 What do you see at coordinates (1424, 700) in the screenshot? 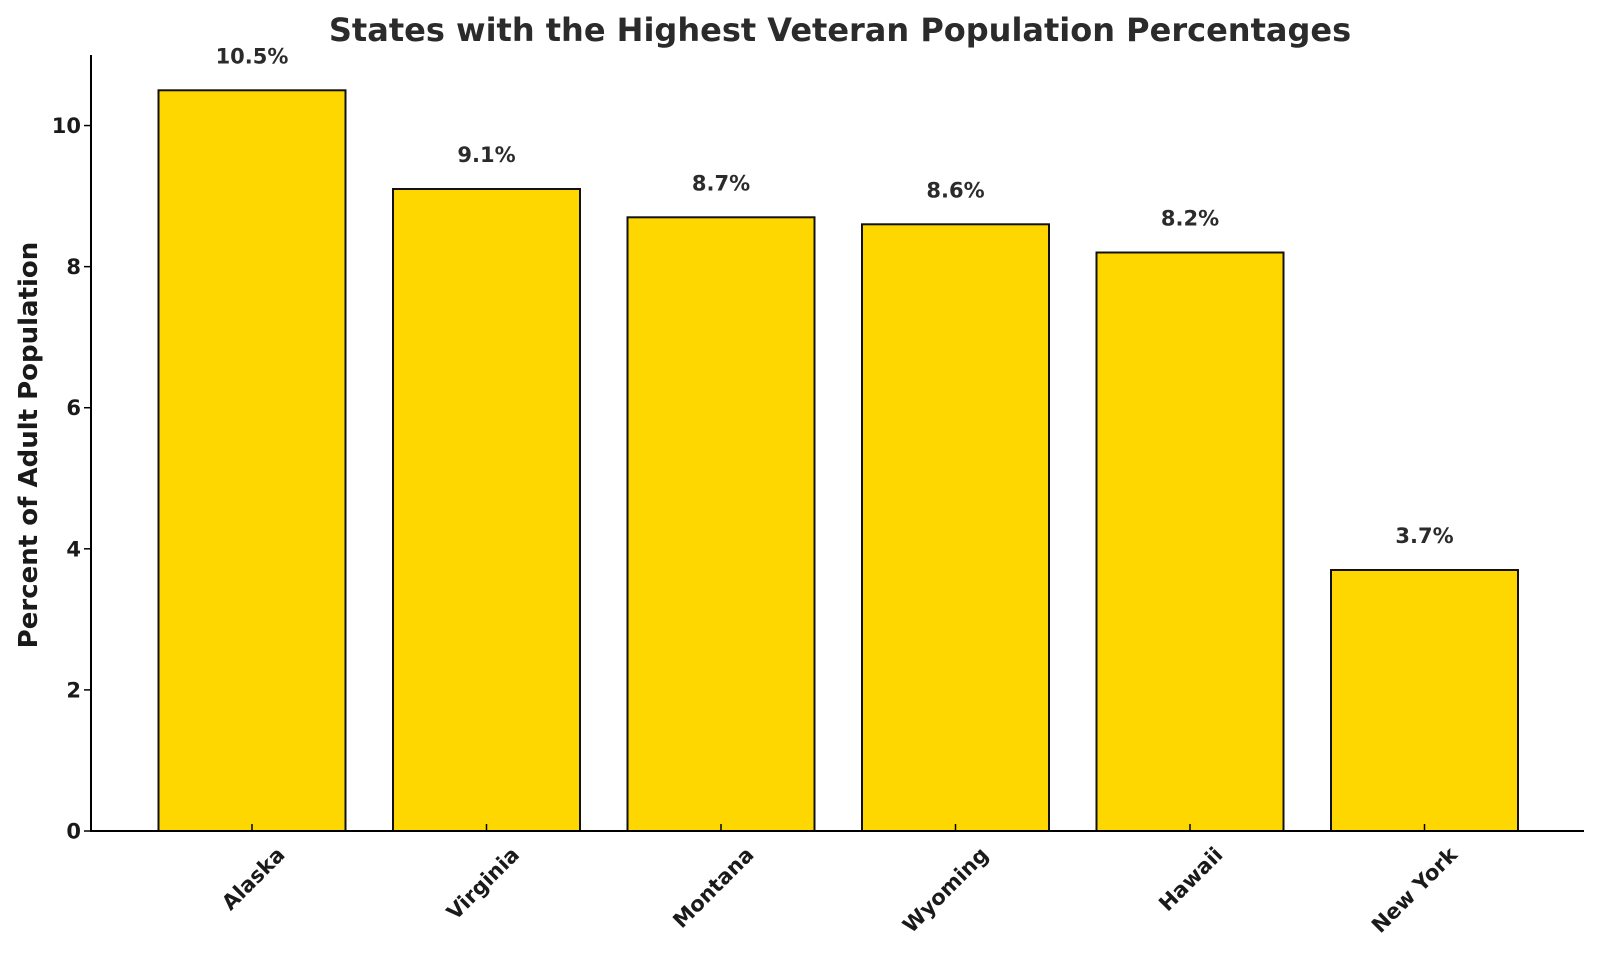
I see `bar-new-york` at bounding box center [1424, 700].